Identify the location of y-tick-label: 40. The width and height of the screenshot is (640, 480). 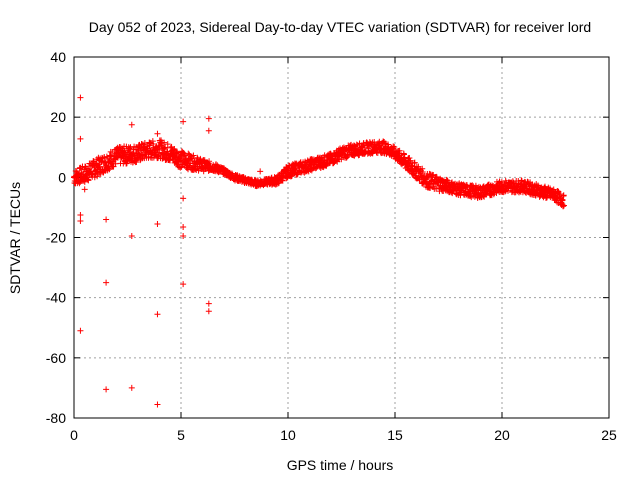
(58, 57).